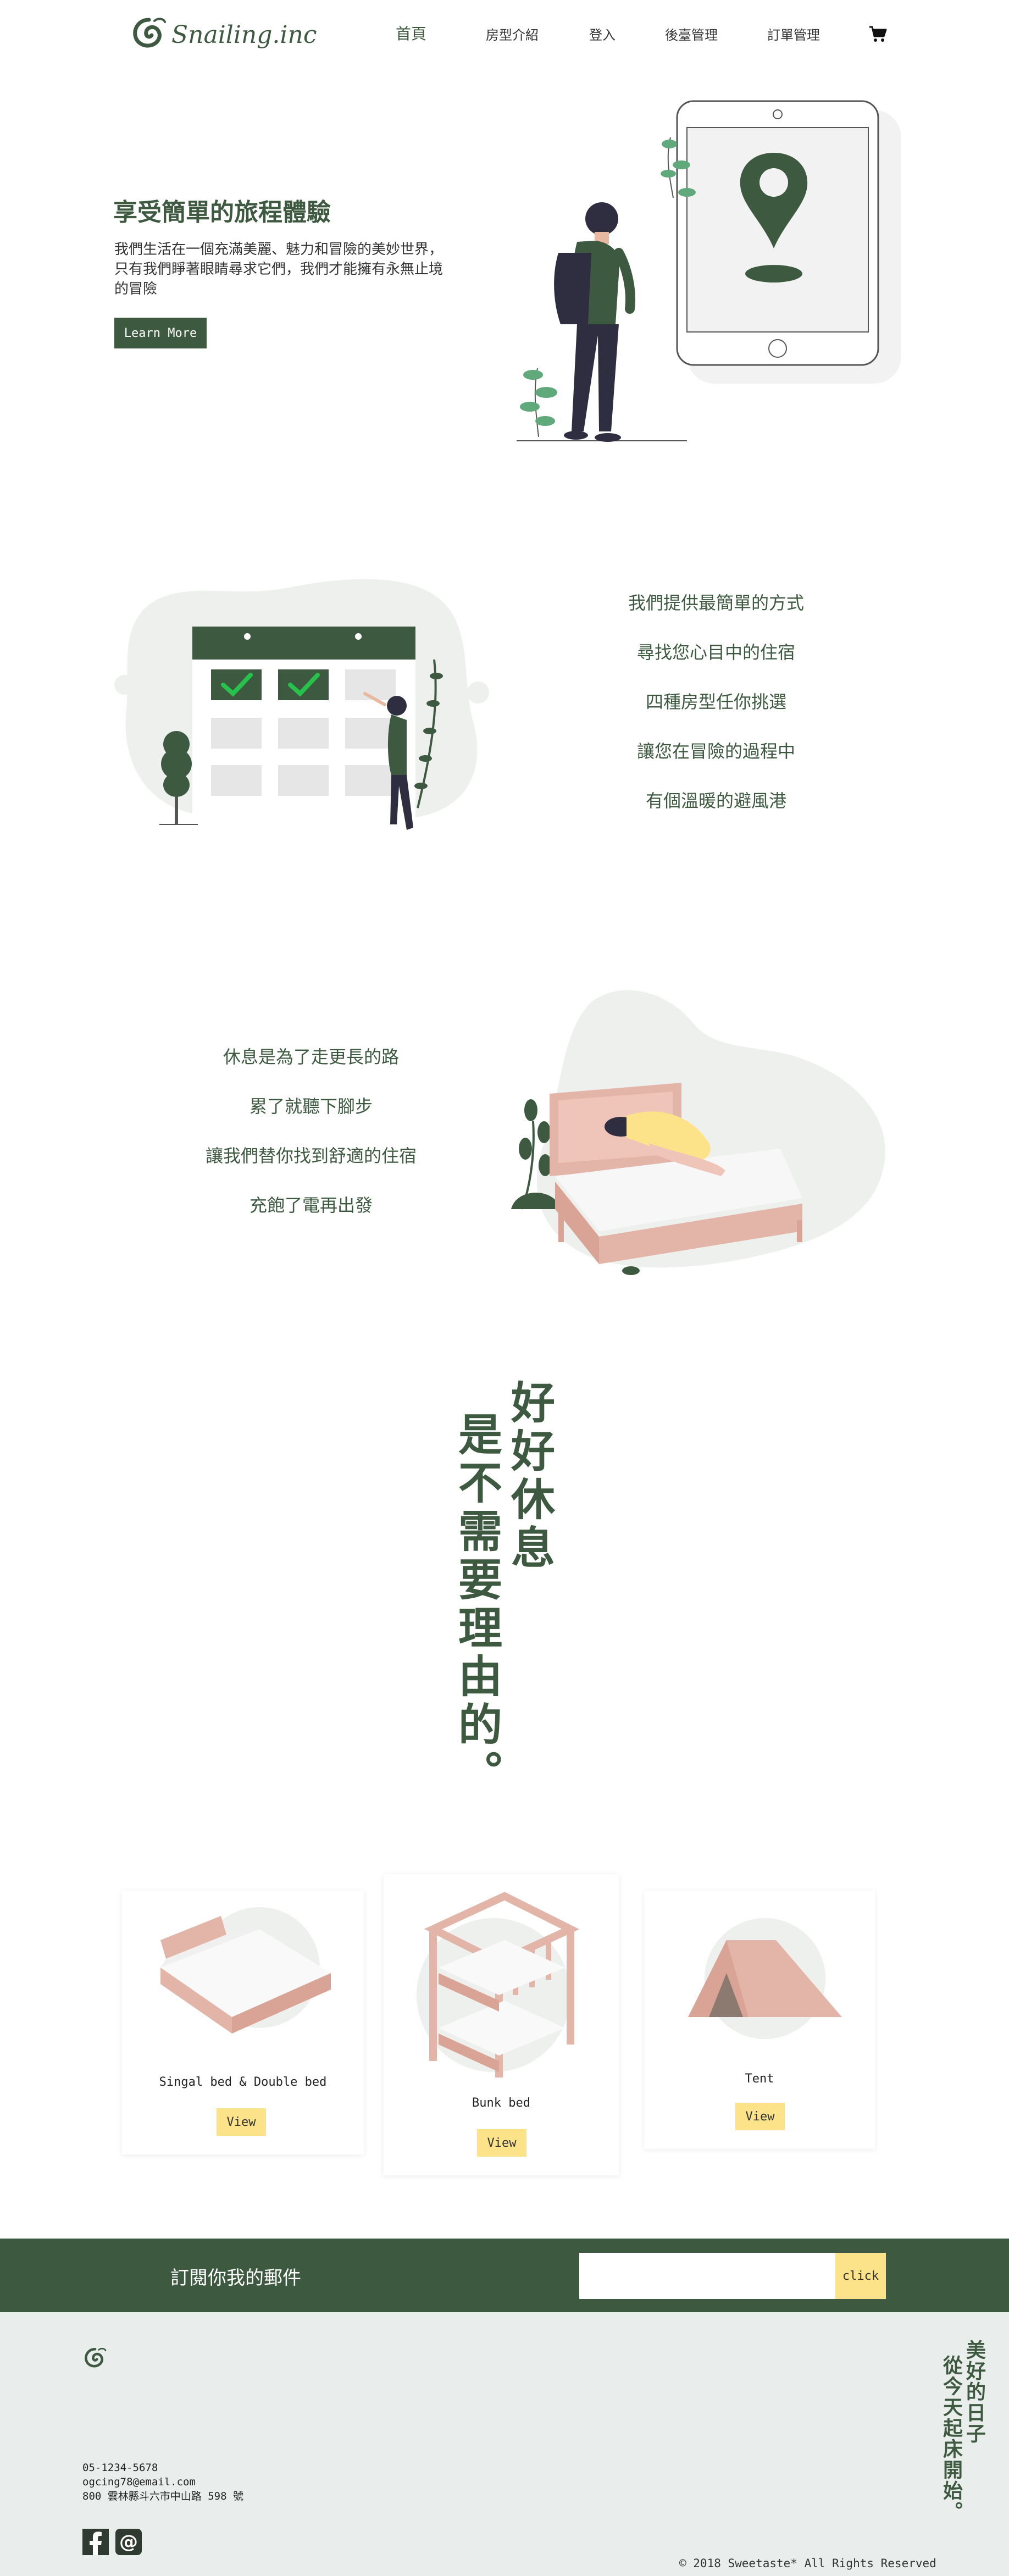  I want to click on footer-slogan-col-1: 美好的日子, so click(974, 2392).